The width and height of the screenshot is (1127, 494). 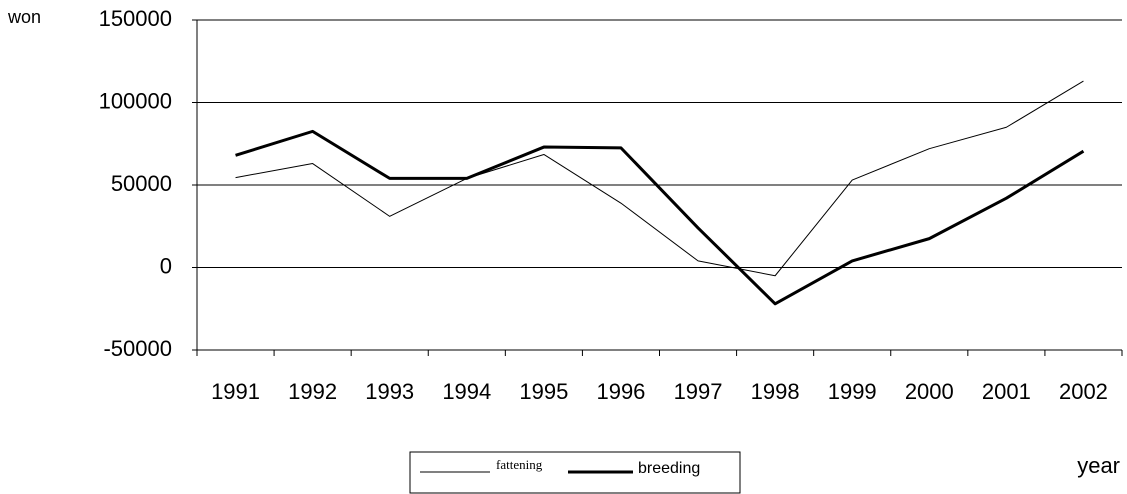 I want to click on legend-label: fattening, so click(x=519, y=464).